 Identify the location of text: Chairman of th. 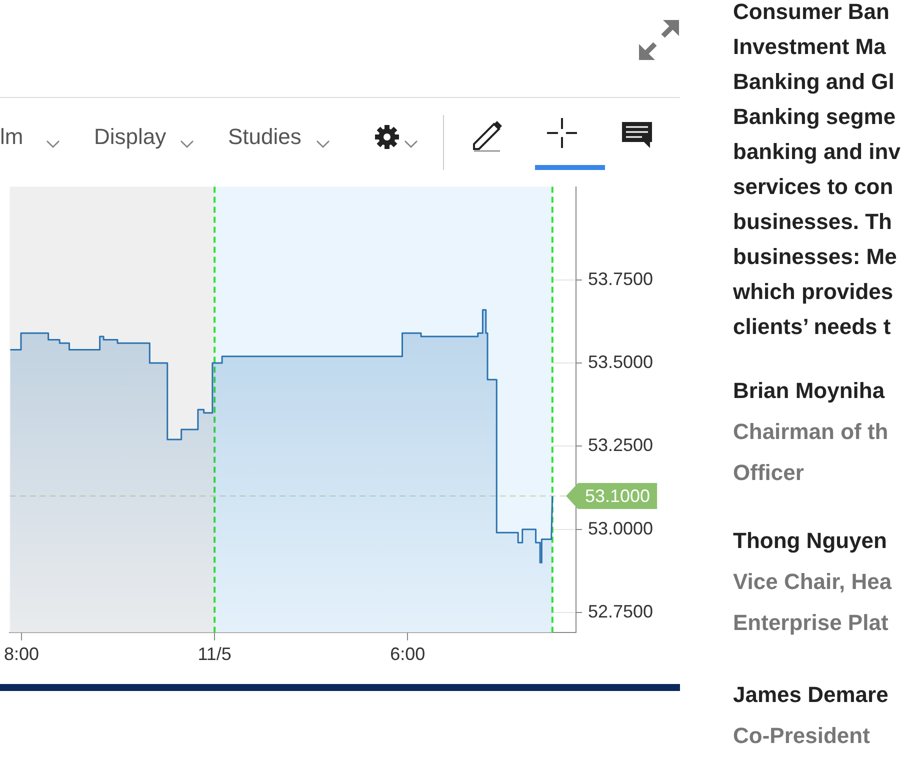
(811, 432).